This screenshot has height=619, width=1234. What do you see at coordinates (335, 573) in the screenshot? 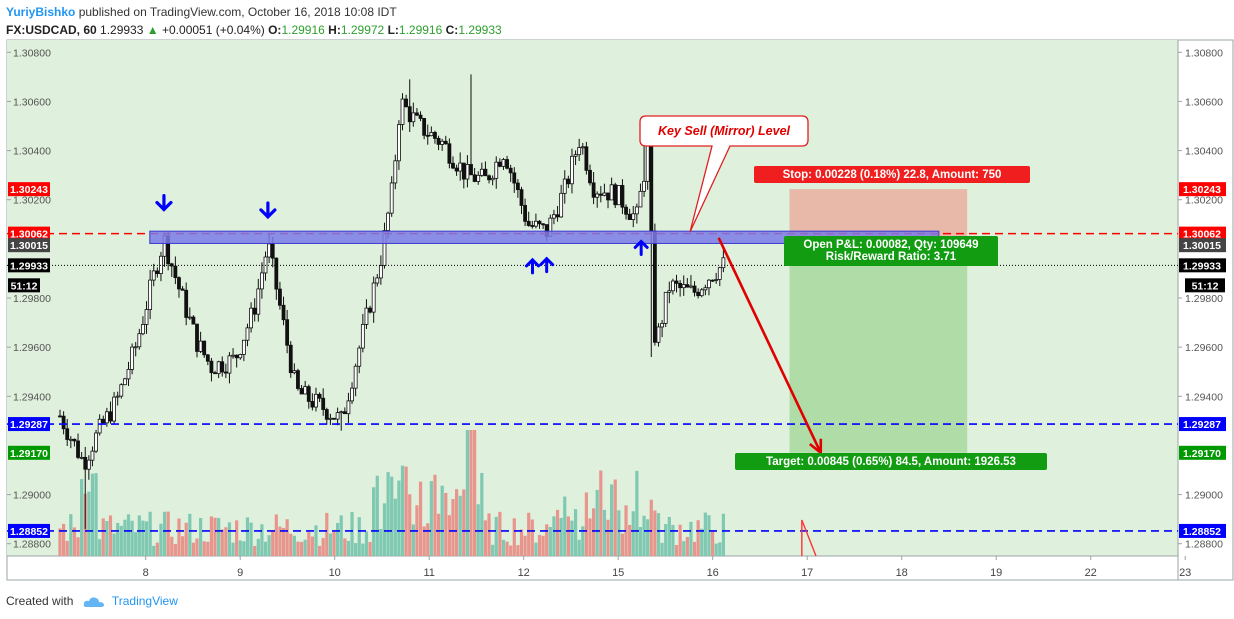
I see `x-tick-label: 10` at bounding box center [335, 573].